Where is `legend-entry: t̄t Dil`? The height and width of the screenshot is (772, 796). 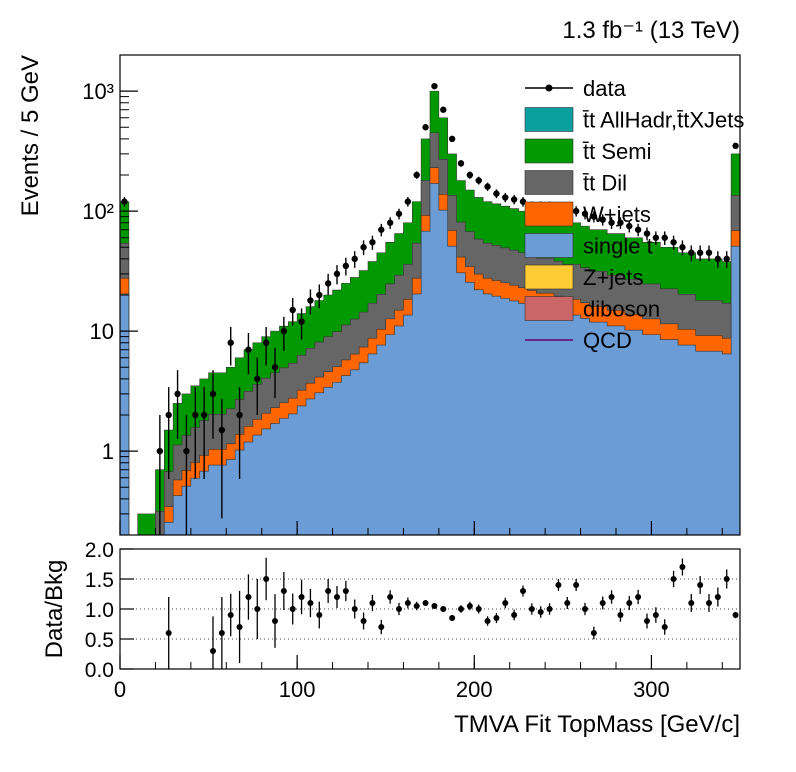 legend-entry: t̄t Dil is located at coordinates (575, 183).